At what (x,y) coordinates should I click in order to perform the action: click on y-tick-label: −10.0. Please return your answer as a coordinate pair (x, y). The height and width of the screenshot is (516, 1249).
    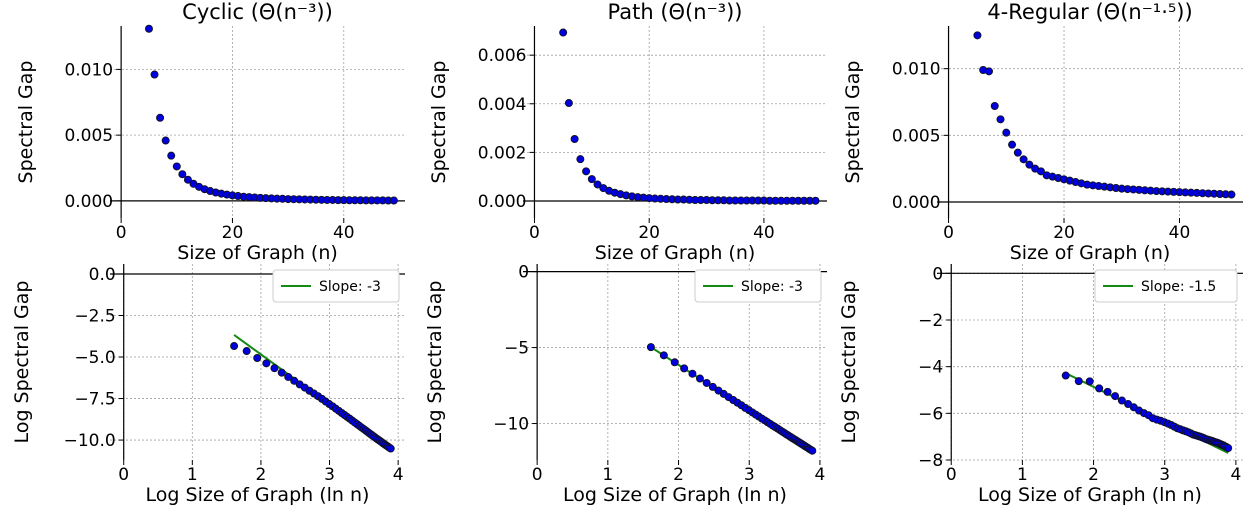
    Looking at the image, I should click on (90, 441).